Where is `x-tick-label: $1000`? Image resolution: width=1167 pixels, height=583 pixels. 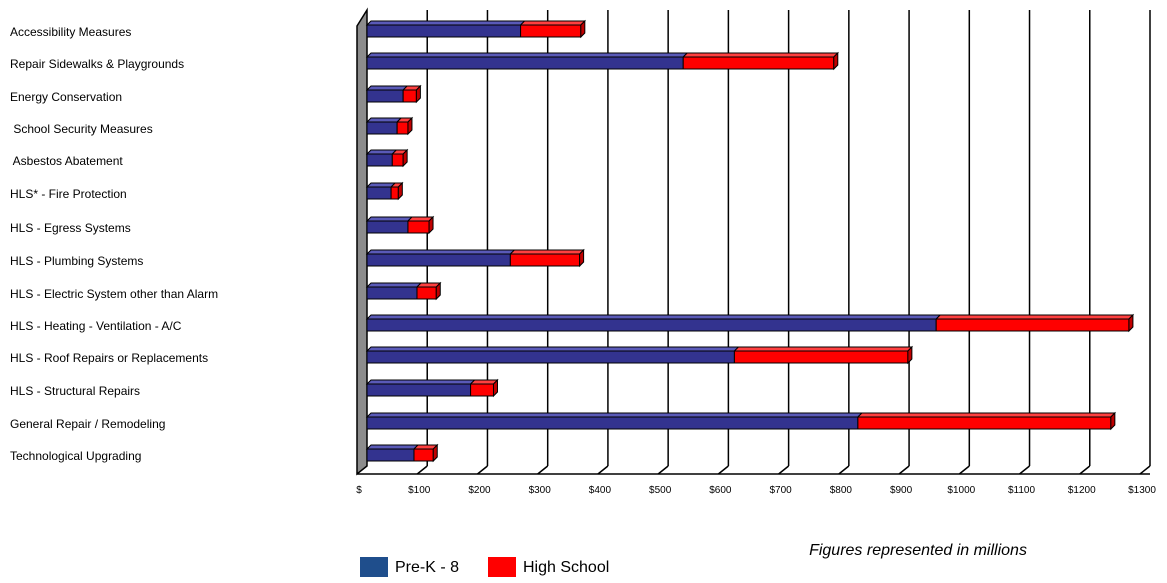 x-tick-label: $1000 is located at coordinates (961, 490).